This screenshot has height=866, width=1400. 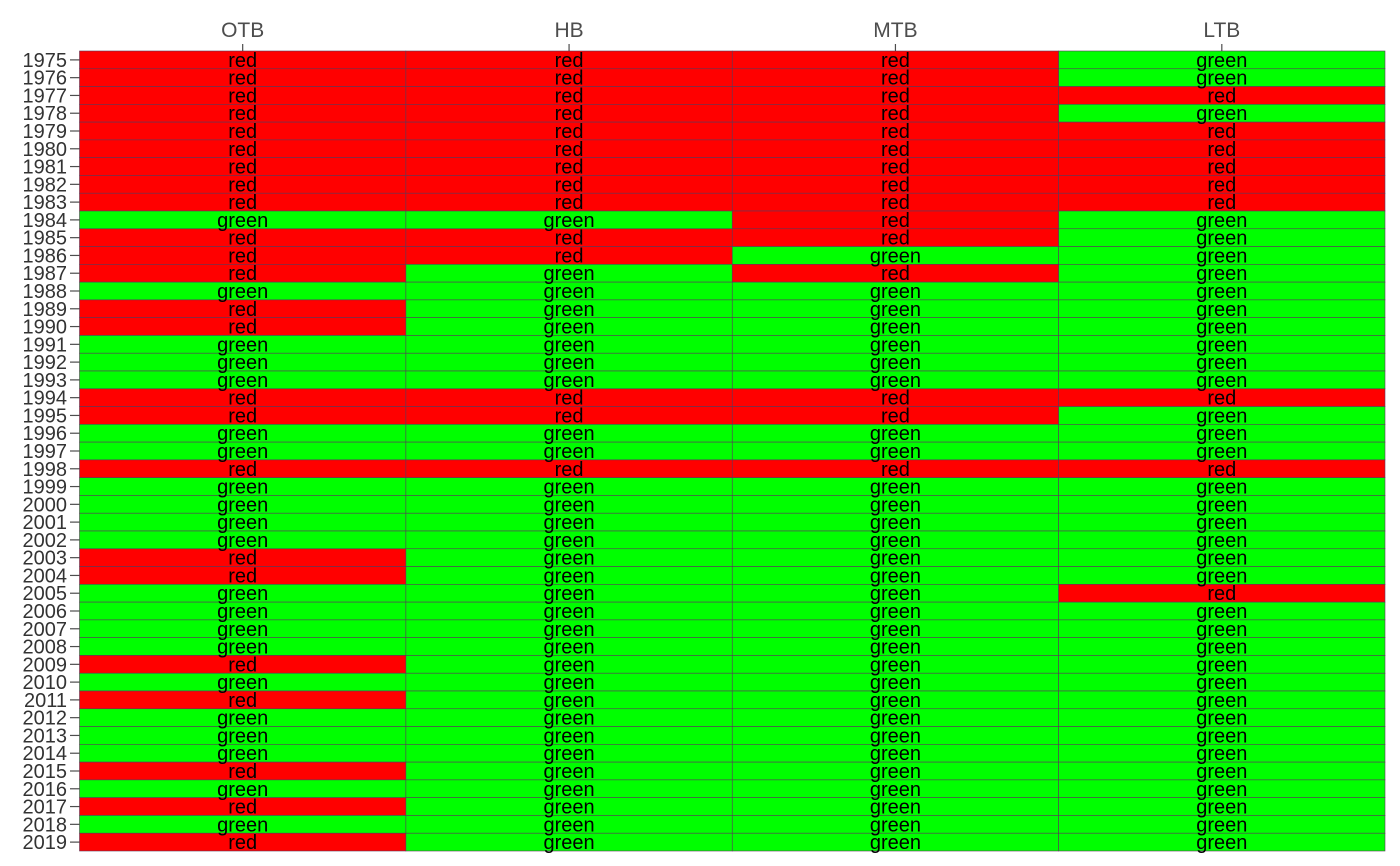 I want to click on heatmap-cell-2019-ltb, so click(x=1222, y=842).